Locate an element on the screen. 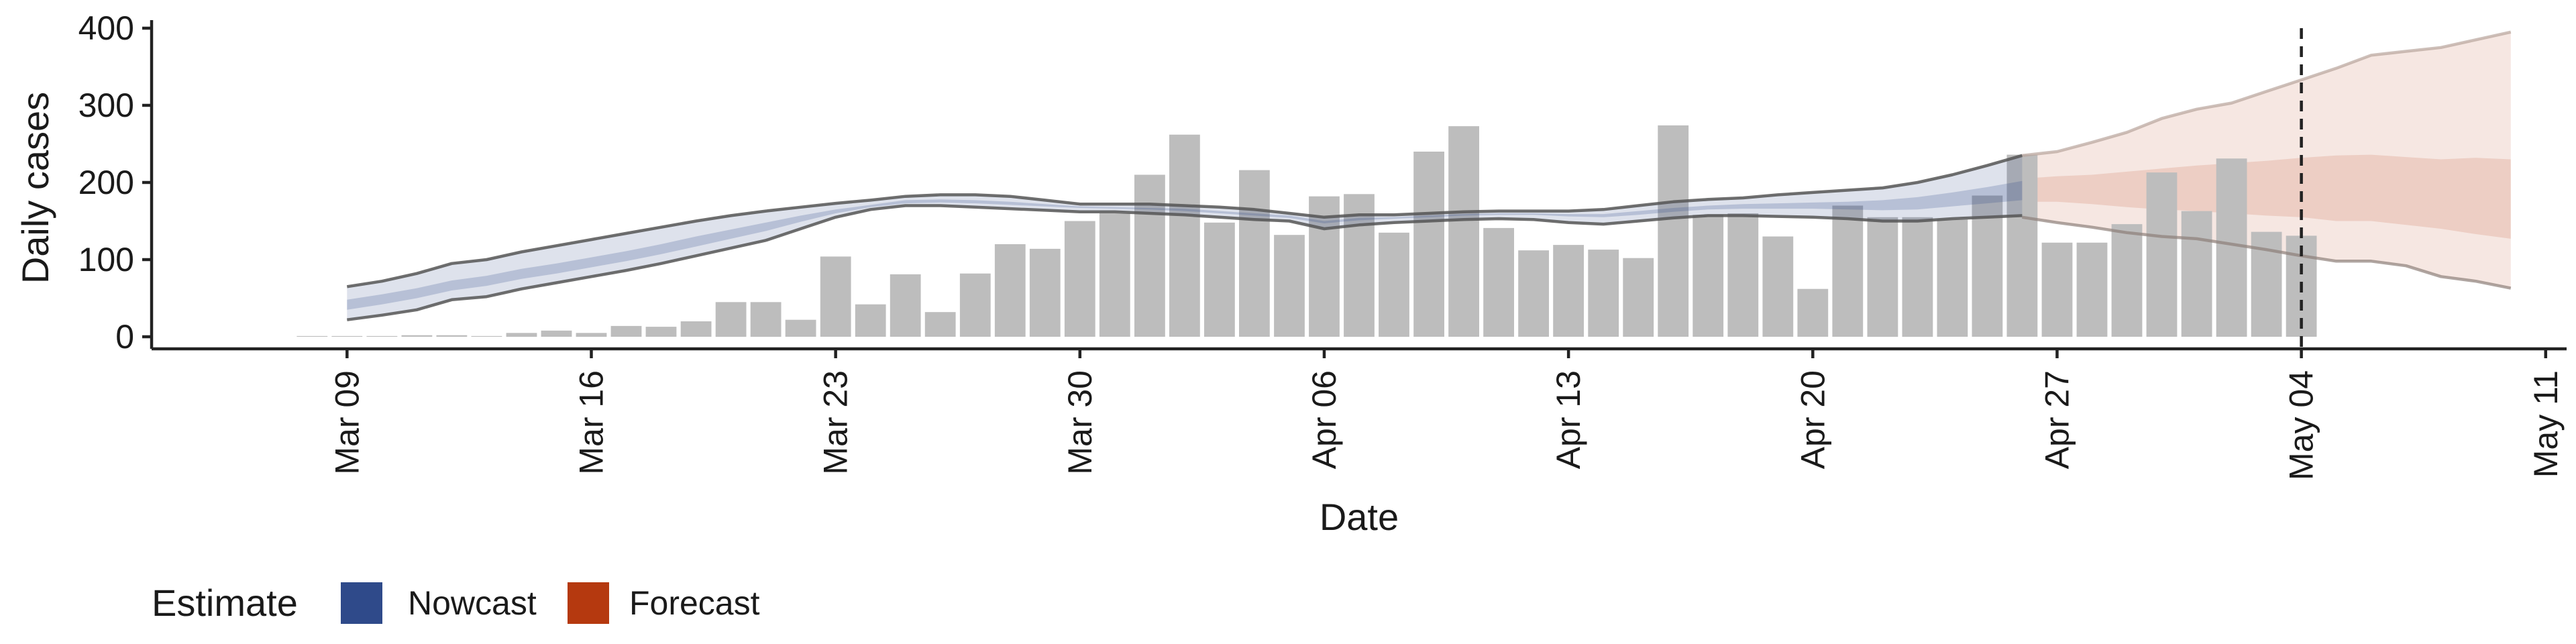 The height and width of the screenshot is (644, 2576). y-tick-label: 200 is located at coordinates (106, 182).